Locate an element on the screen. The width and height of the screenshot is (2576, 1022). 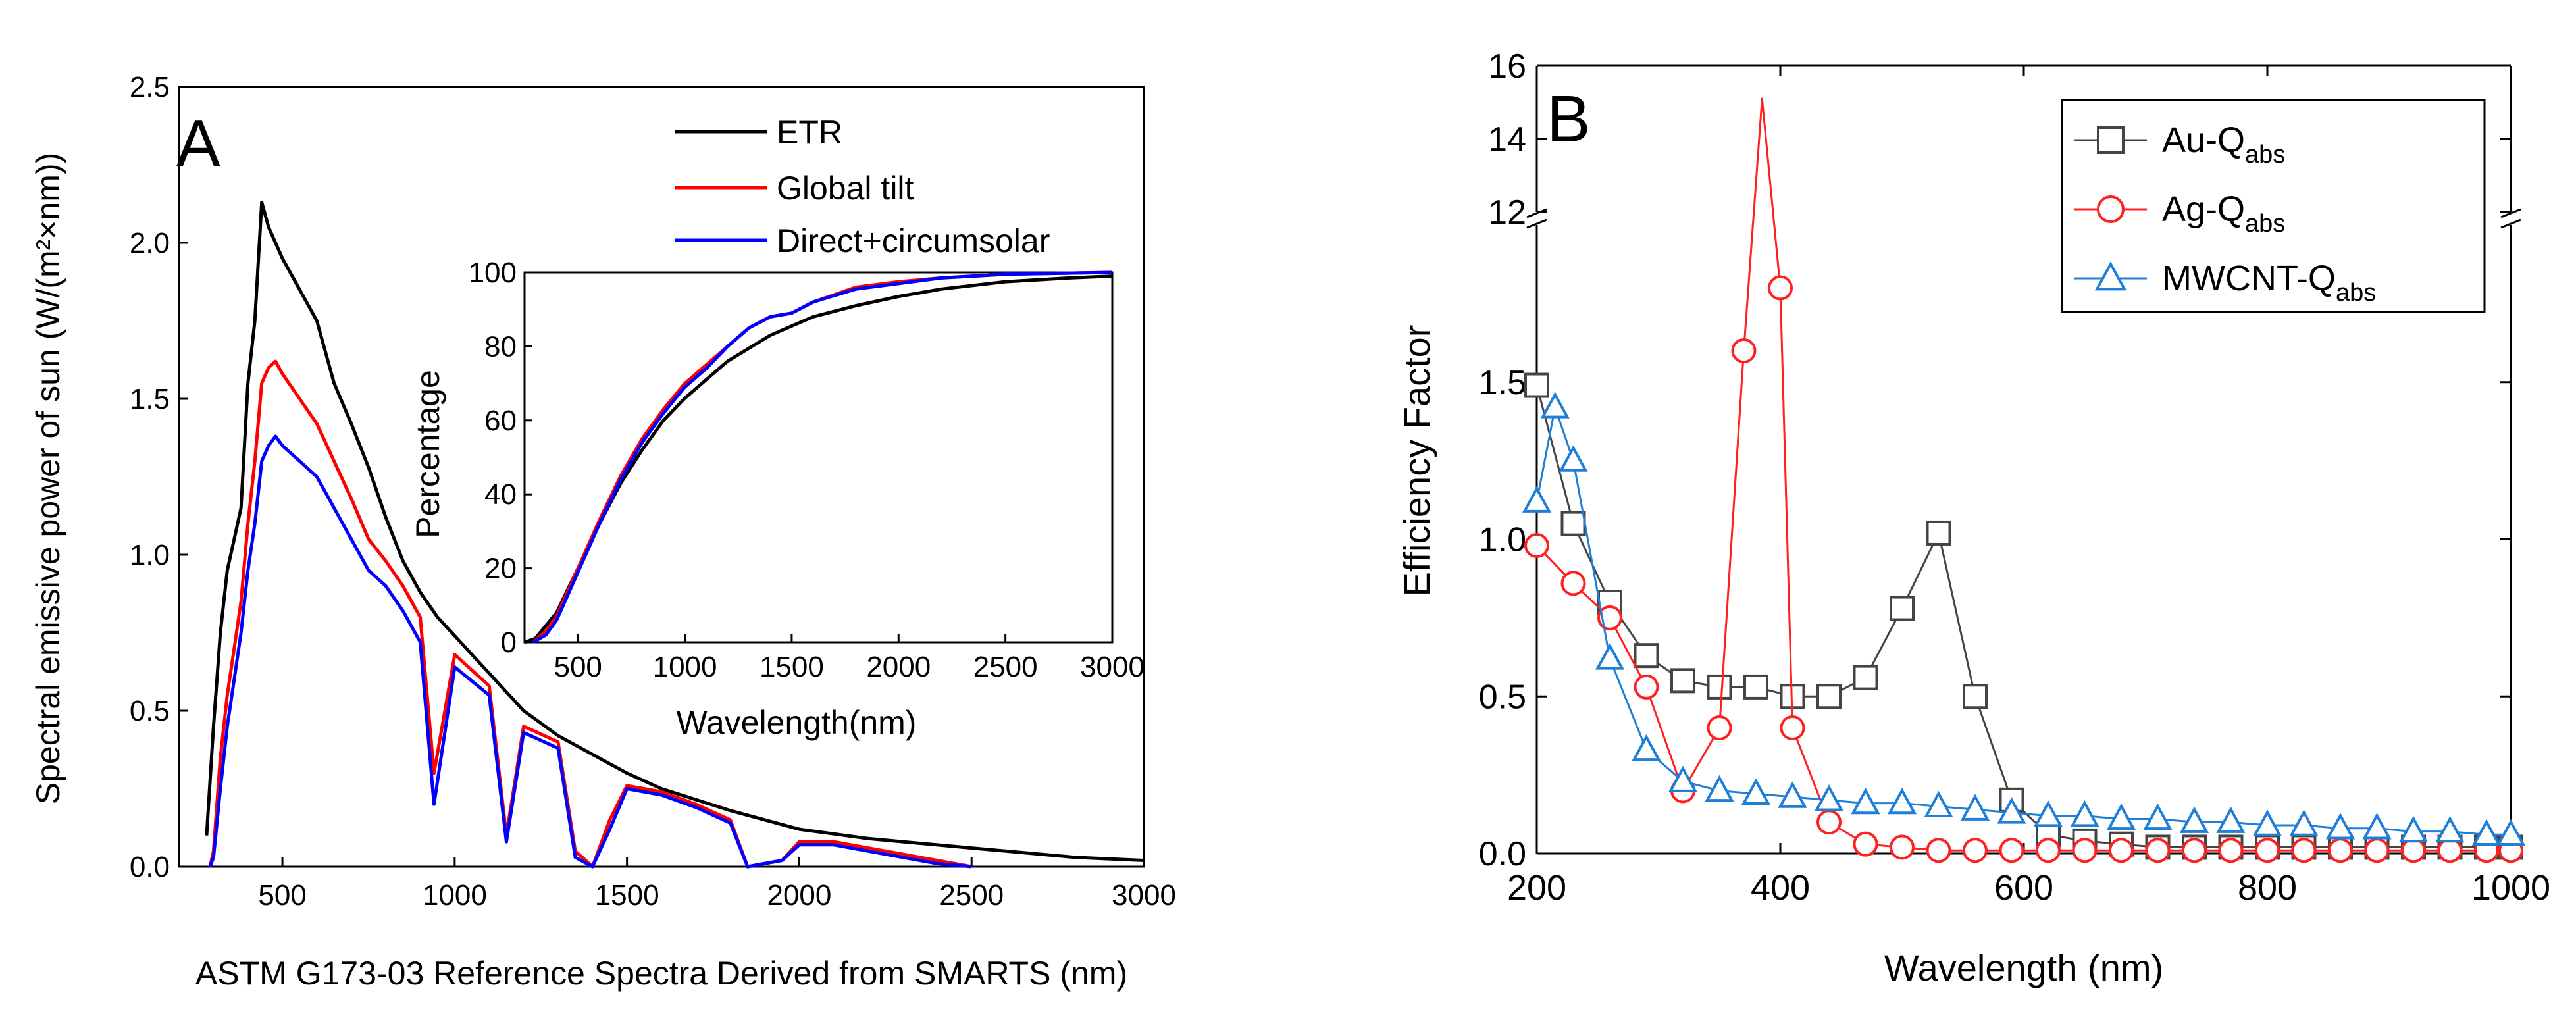
b-y-tick-label: 0.5 is located at coordinates (1502, 697).